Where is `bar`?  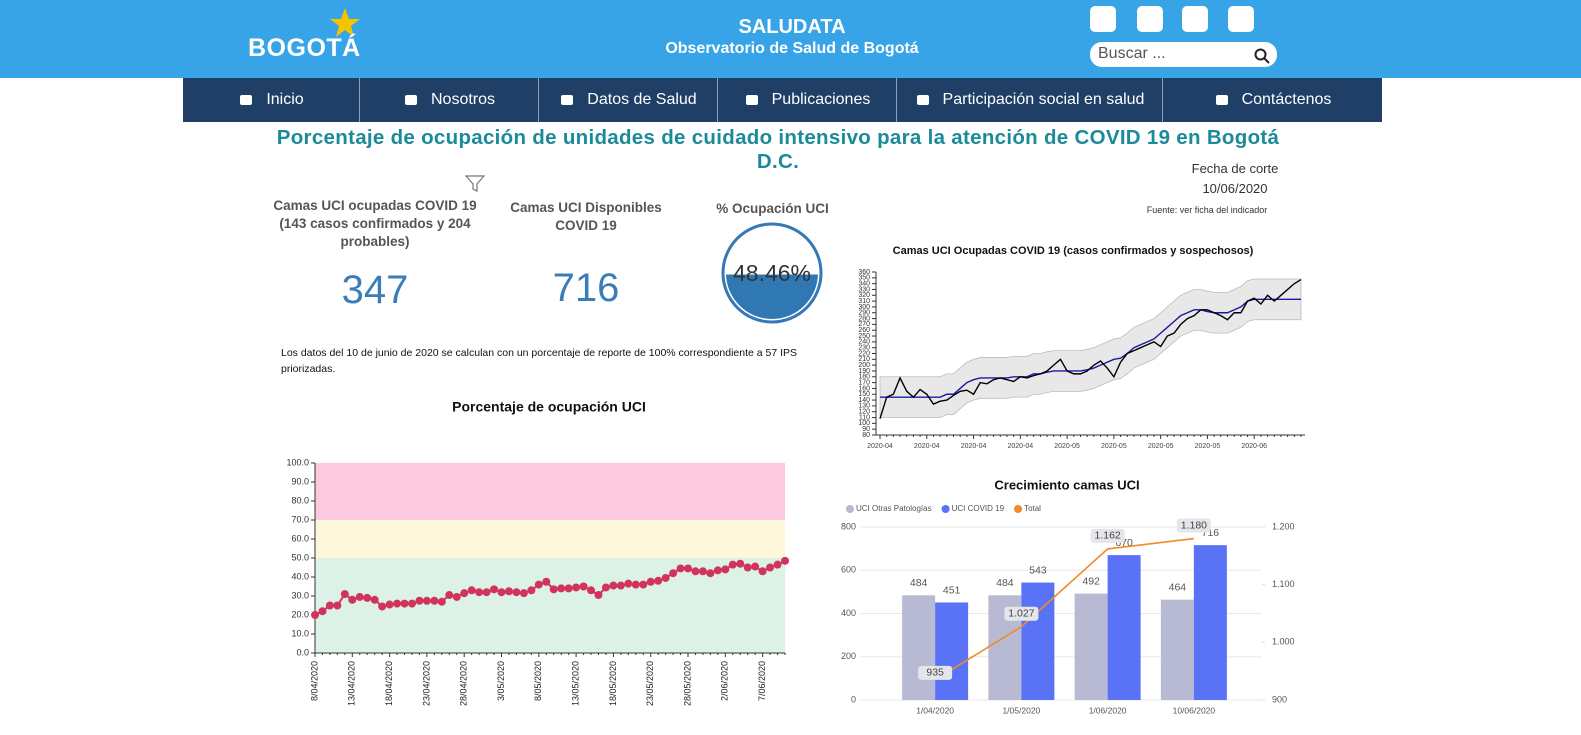
bar is located at coordinates (952, 651).